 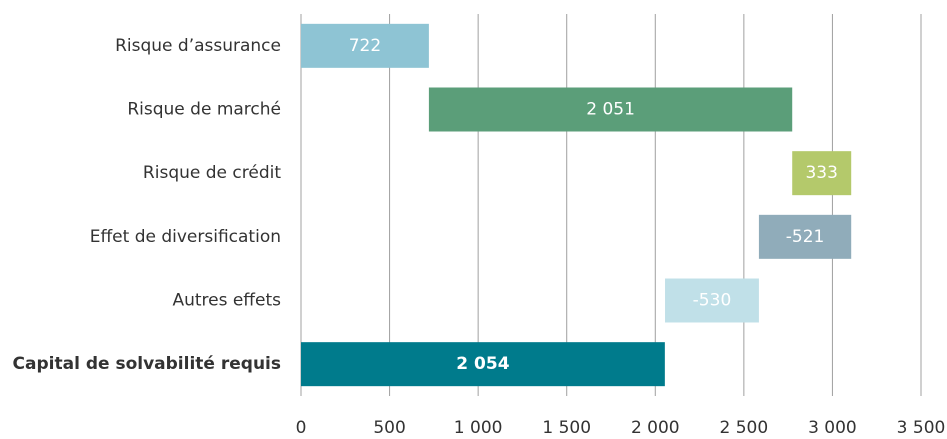 What do you see at coordinates (478, 428) in the screenshot?
I see `x-tick-label: 1 000` at bounding box center [478, 428].